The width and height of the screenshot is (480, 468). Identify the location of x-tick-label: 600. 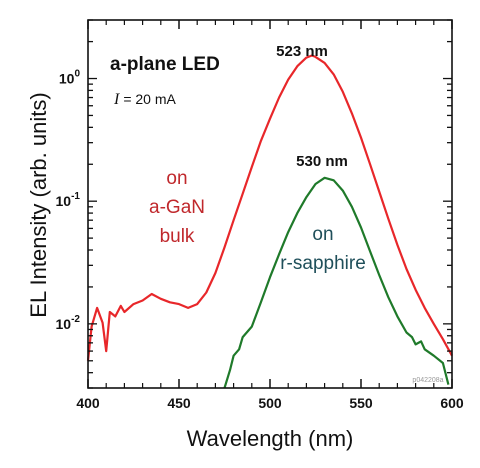
(452, 403).